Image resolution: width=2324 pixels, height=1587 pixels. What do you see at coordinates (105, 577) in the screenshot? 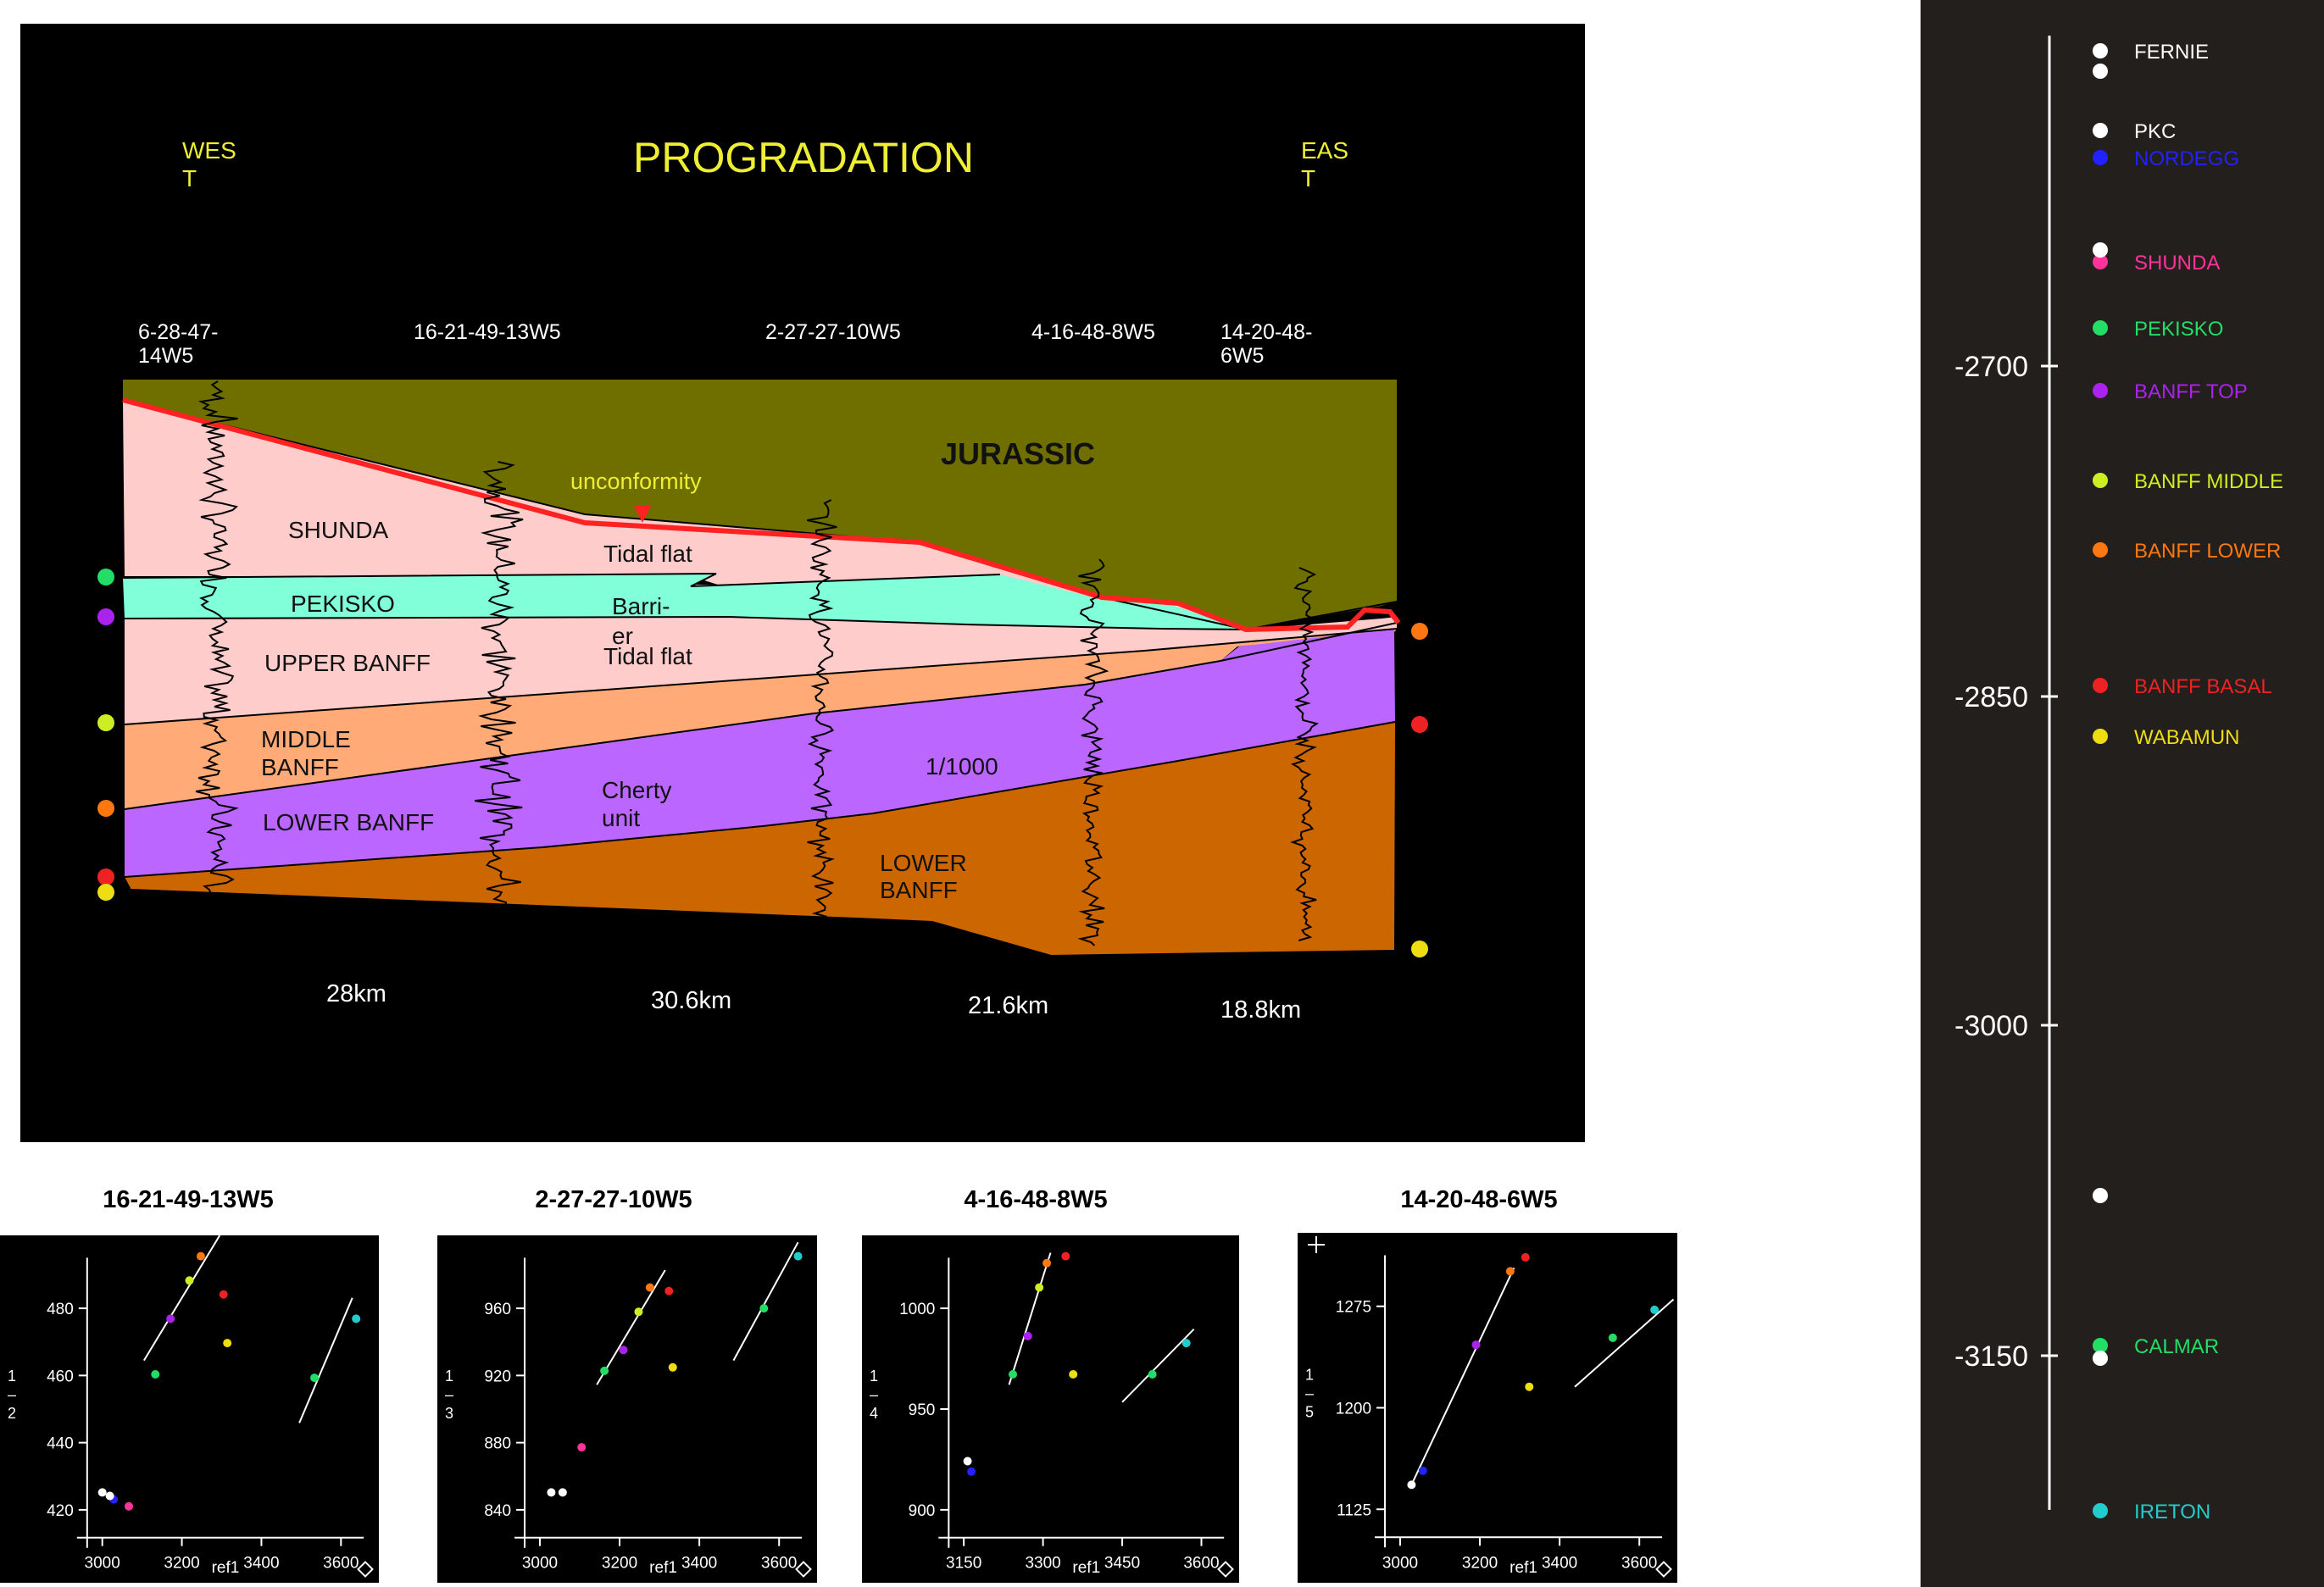
I see `marker-pekisko-west` at bounding box center [105, 577].